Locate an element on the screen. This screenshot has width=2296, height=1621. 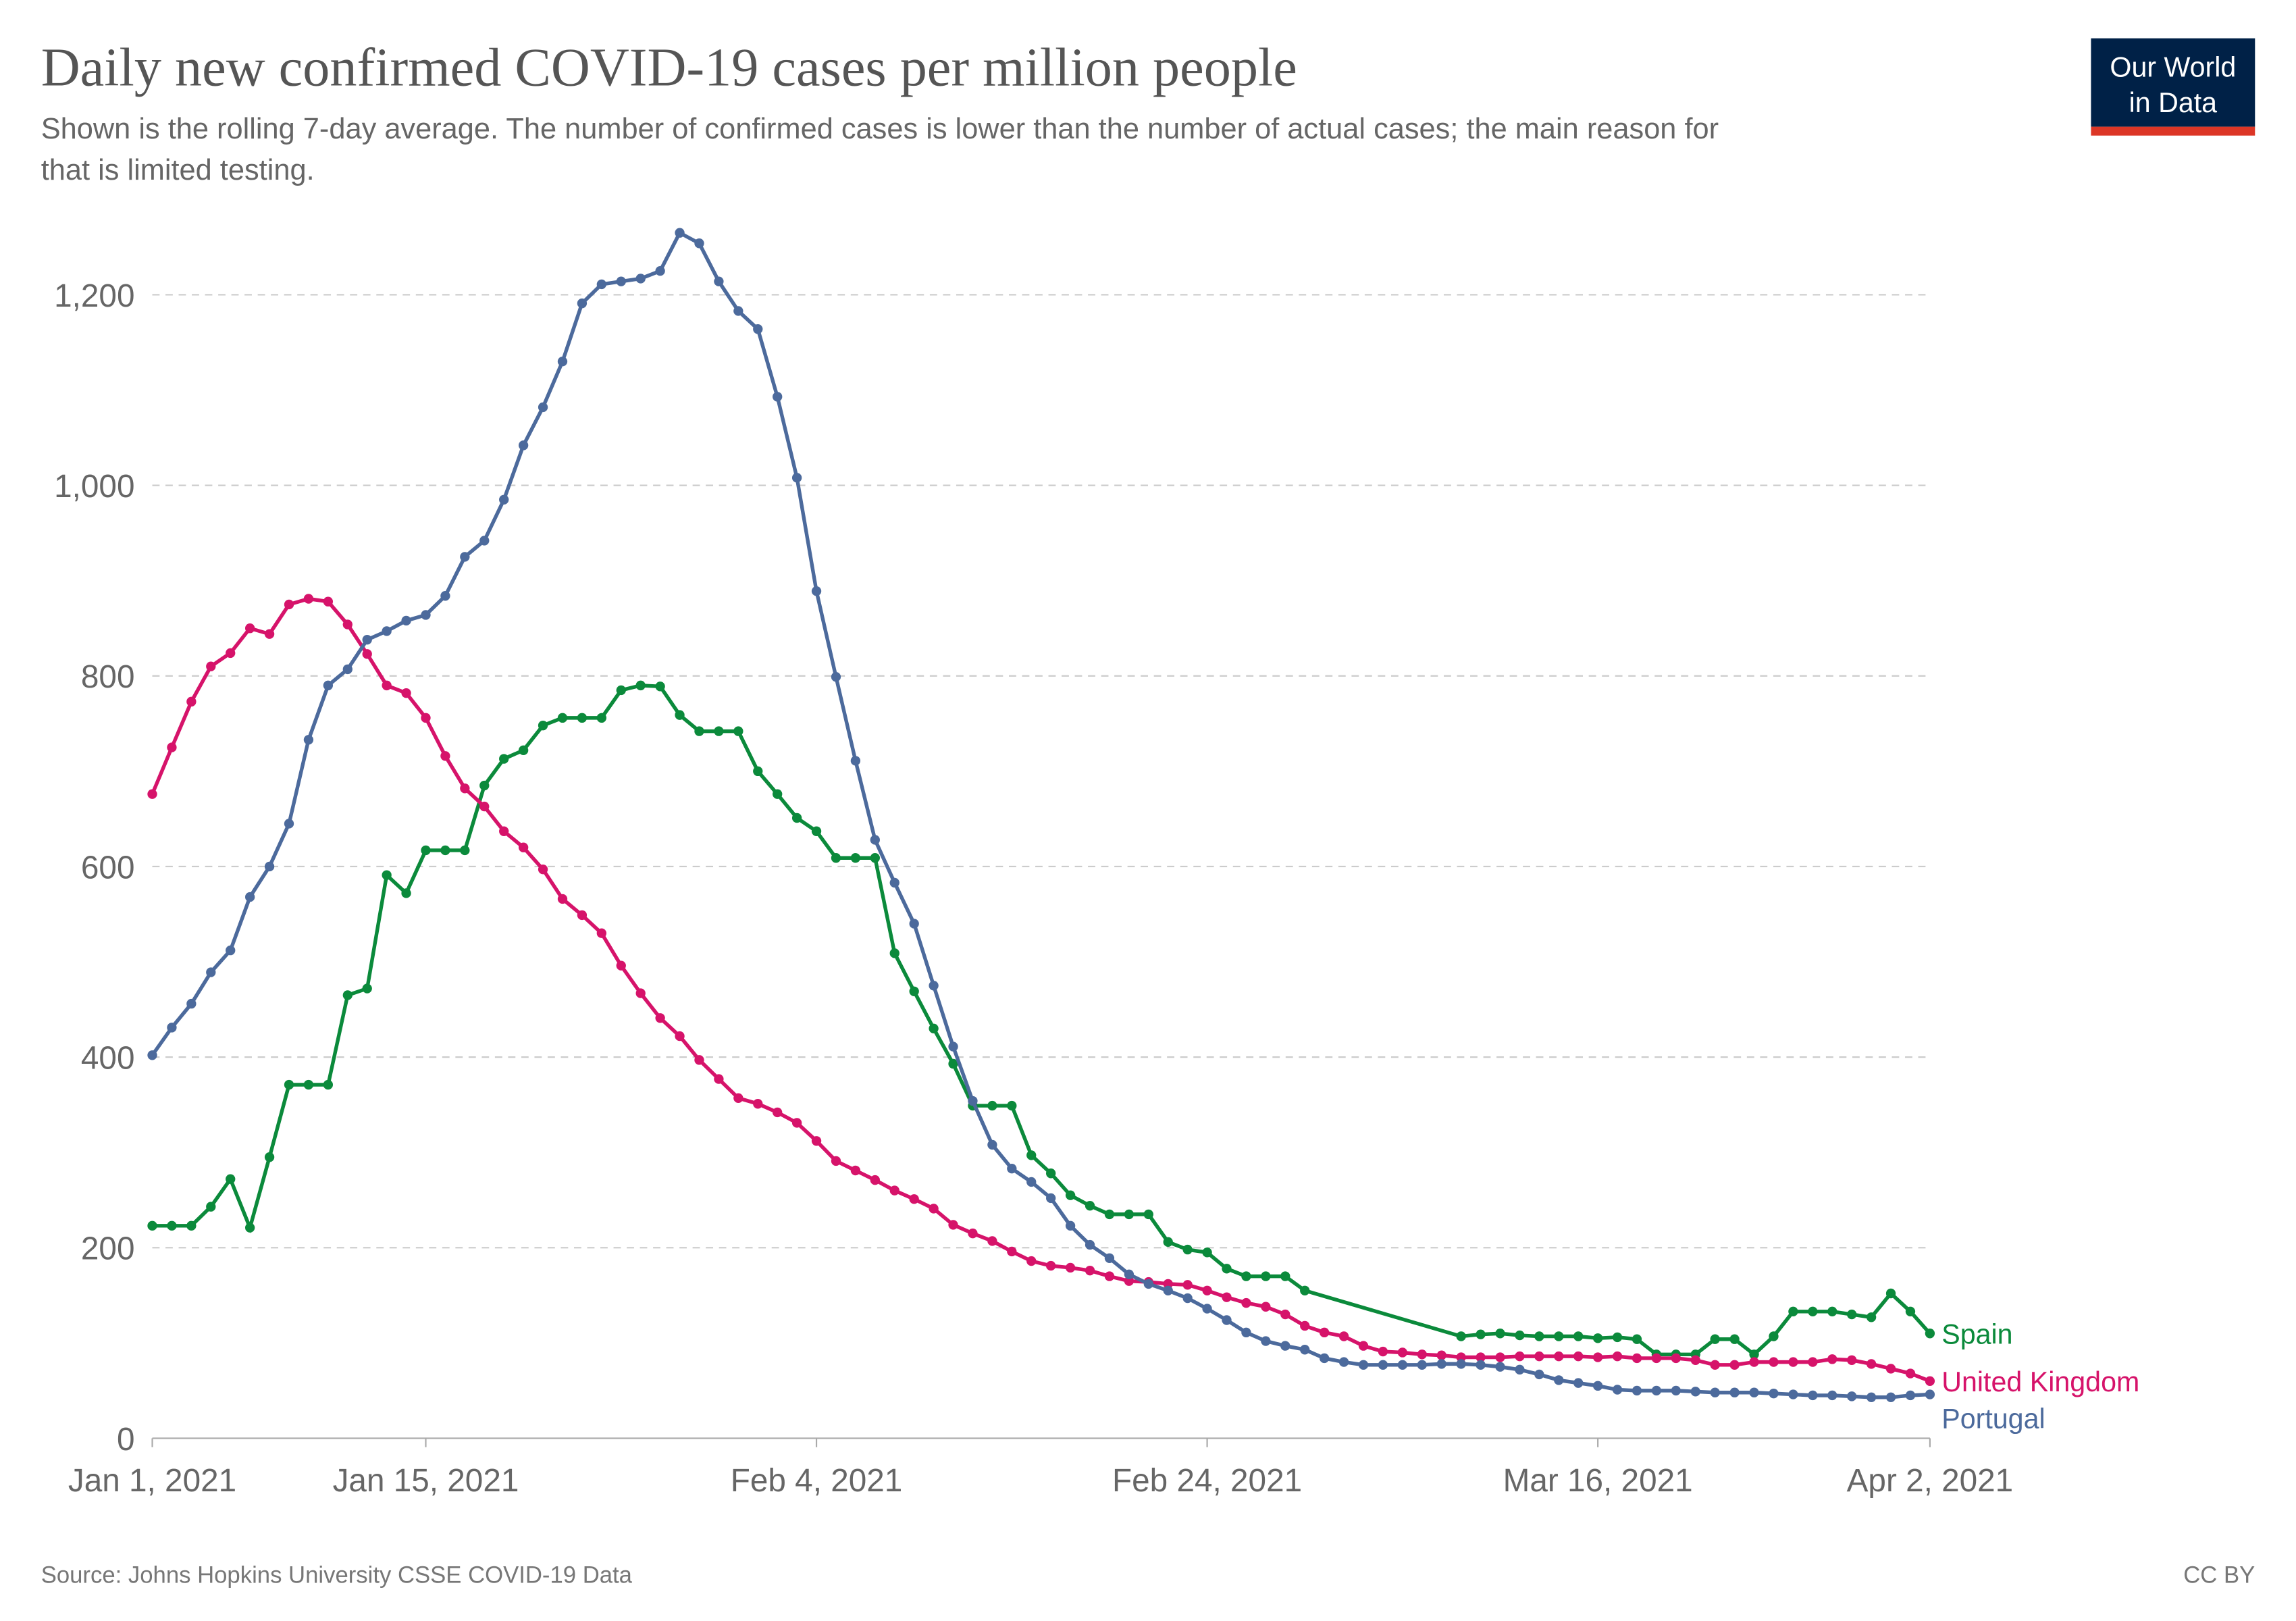
x-tick-label: Jan 1, 2021 is located at coordinates (152, 1481).